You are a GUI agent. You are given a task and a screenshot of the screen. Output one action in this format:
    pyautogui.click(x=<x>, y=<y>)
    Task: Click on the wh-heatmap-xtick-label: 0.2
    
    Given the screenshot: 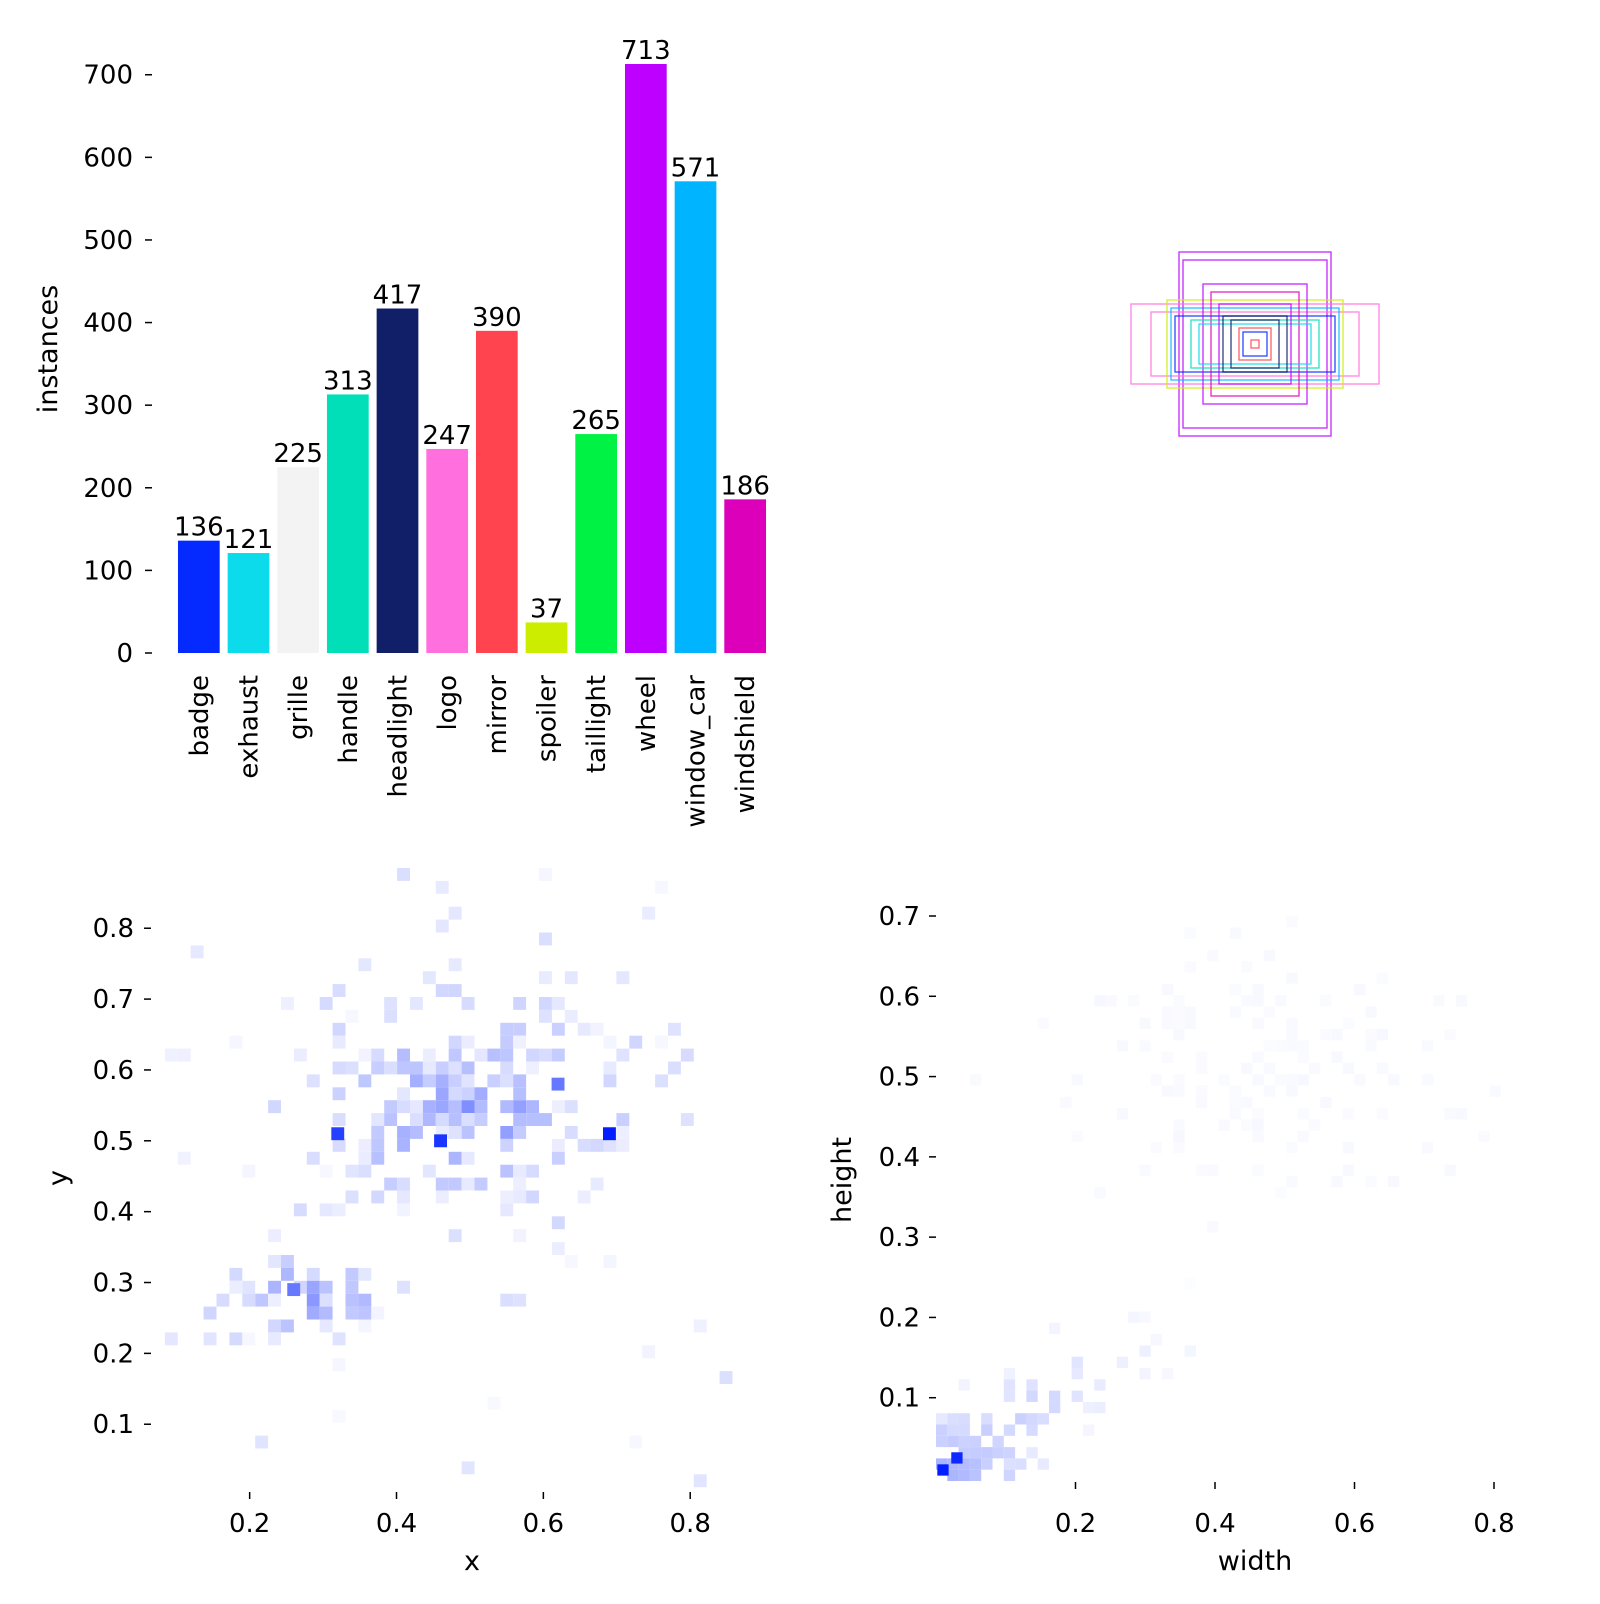 What is the action you would take?
    pyautogui.click(x=1075, y=1524)
    